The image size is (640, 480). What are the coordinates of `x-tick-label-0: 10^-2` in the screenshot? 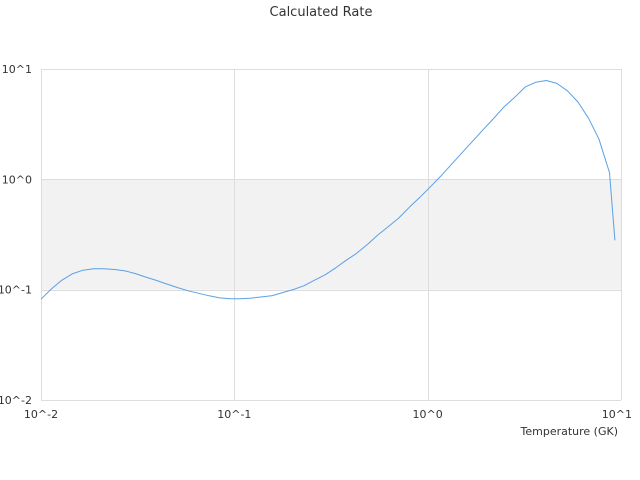 It's located at (41, 414).